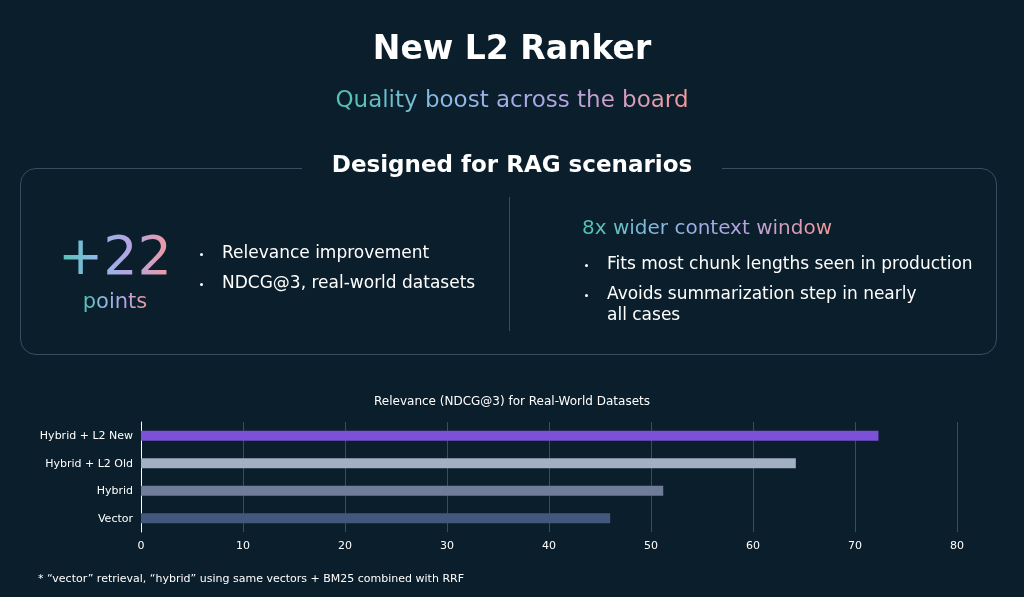  I want to click on text: Quality boost across the board, so click(512, 99).